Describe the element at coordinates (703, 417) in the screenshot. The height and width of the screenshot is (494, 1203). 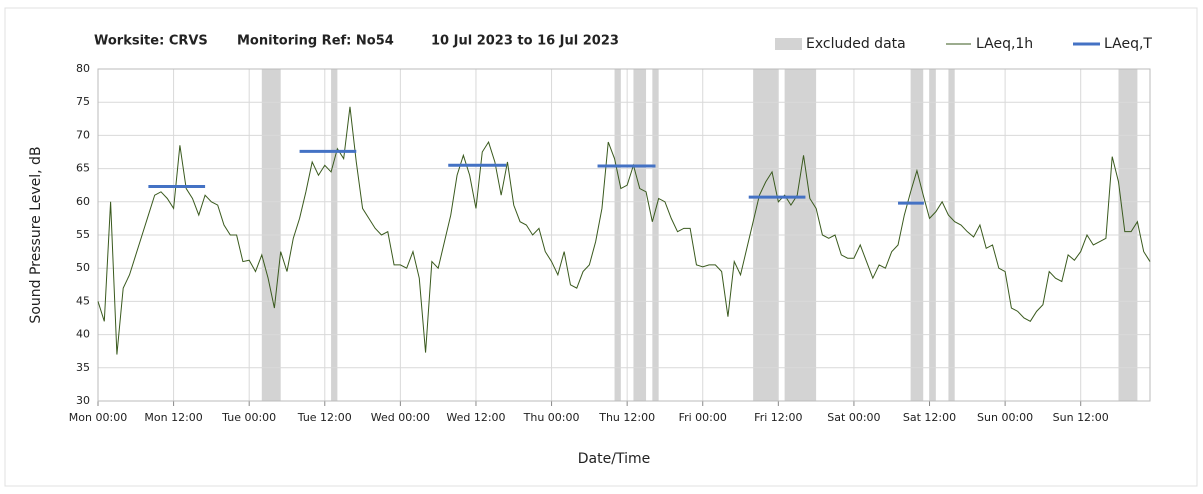
I see `x-tick-label: Fri 00:00` at that location.